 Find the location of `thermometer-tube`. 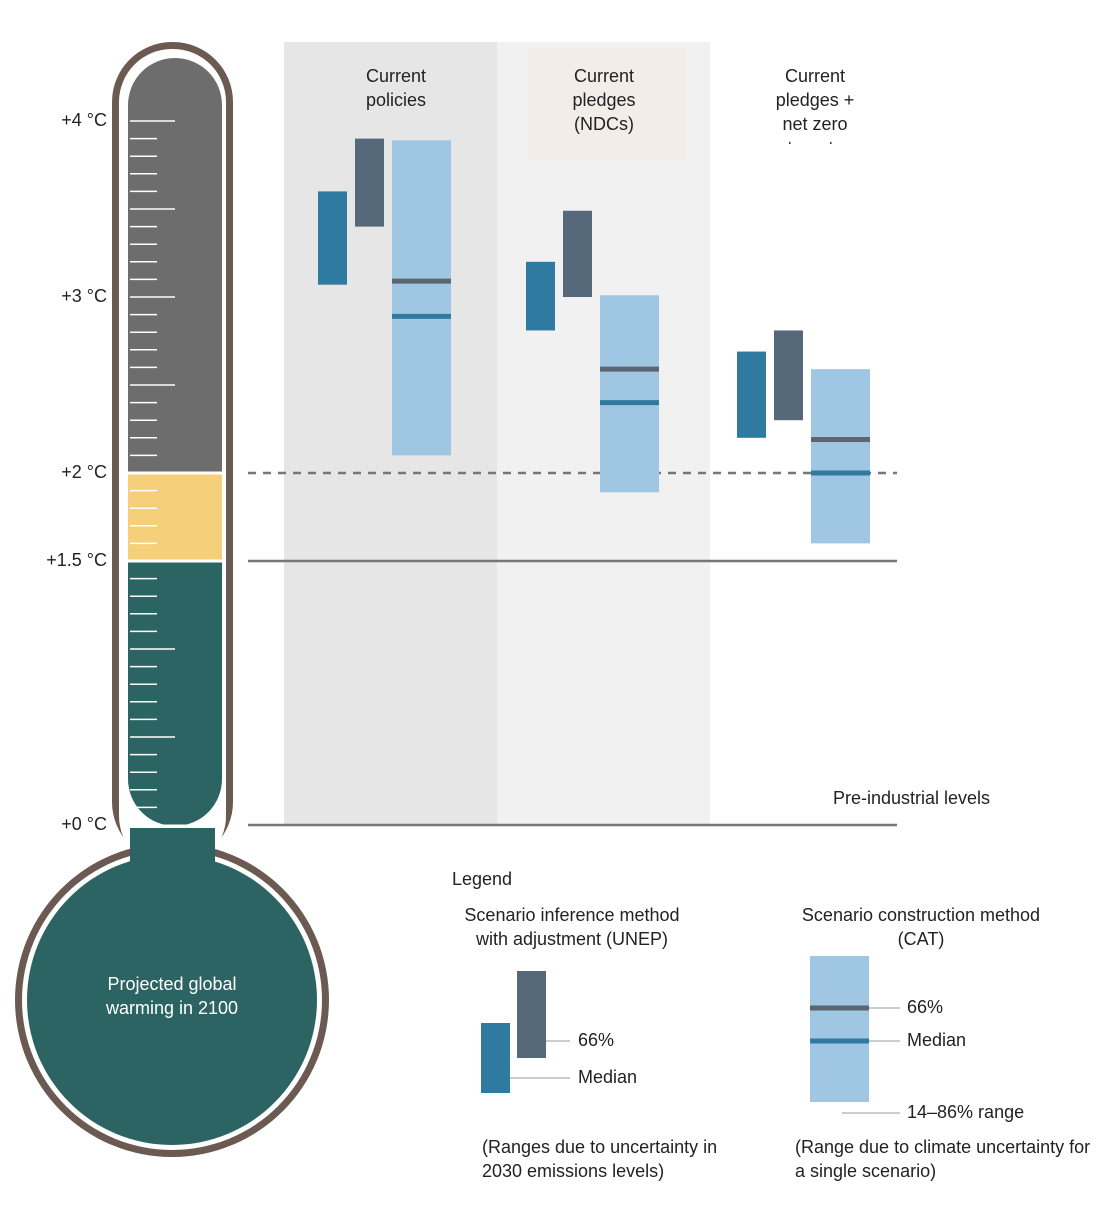

thermometer-tube is located at coordinates (175, 441).